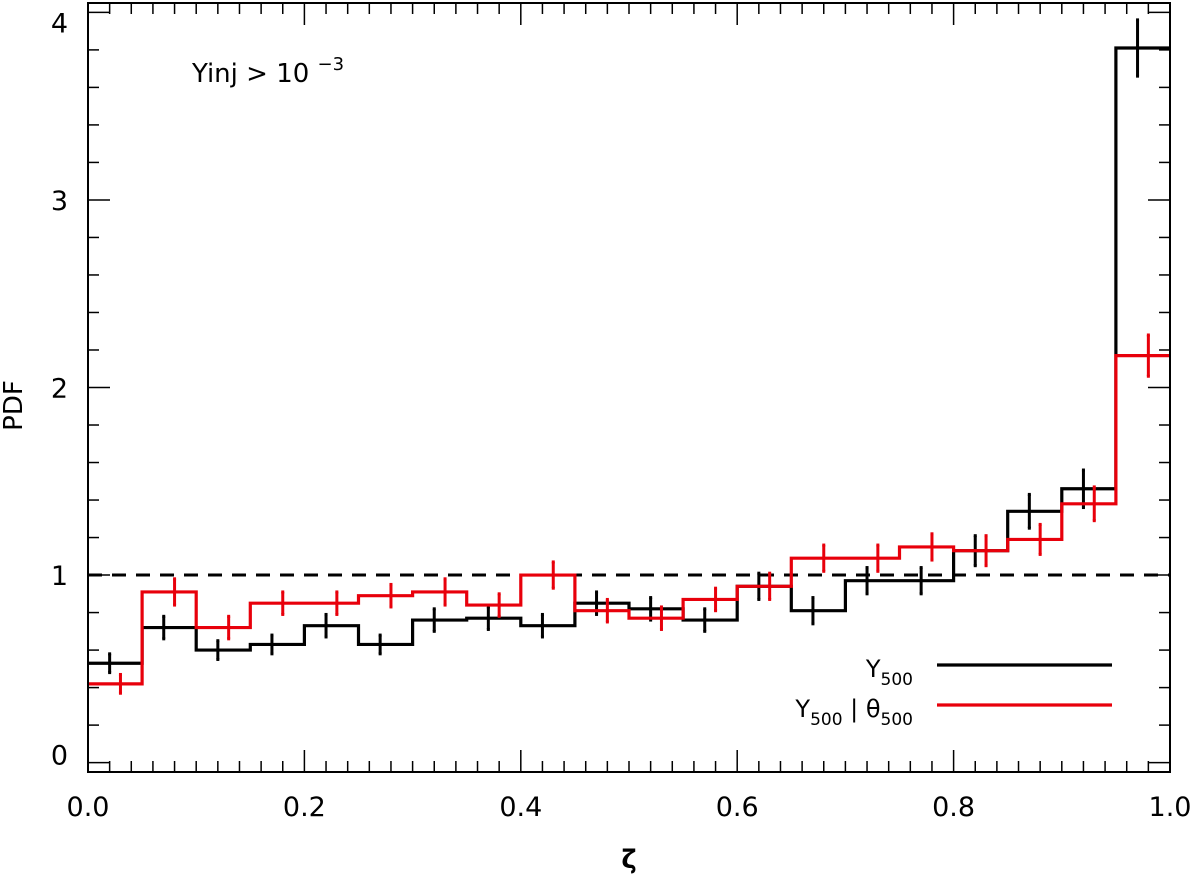 Image resolution: width=1200 pixels, height=875 pixels. I want to click on x-tick-label: 0.8, so click(953, 807).